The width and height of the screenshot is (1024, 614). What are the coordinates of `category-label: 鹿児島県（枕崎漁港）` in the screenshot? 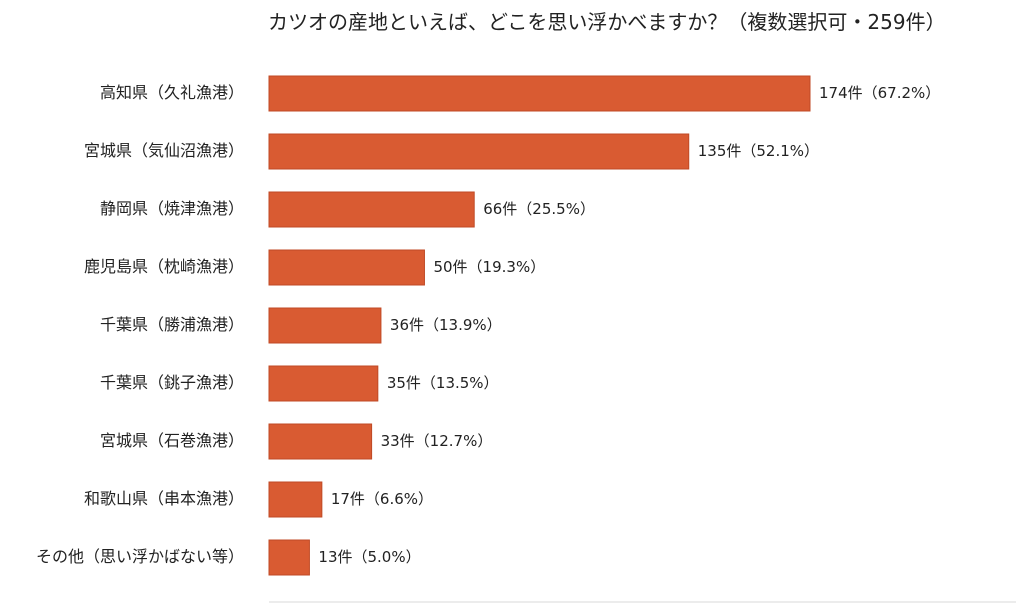 It's located at (164, 266).